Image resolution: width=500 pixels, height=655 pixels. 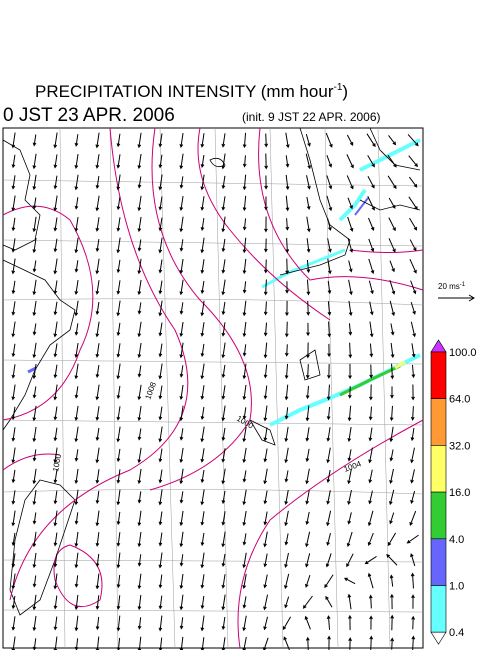 What do you see at coordinates (438, 638) in the screenshot?
I see `colorbar-under` at bounding box center [438, 638].